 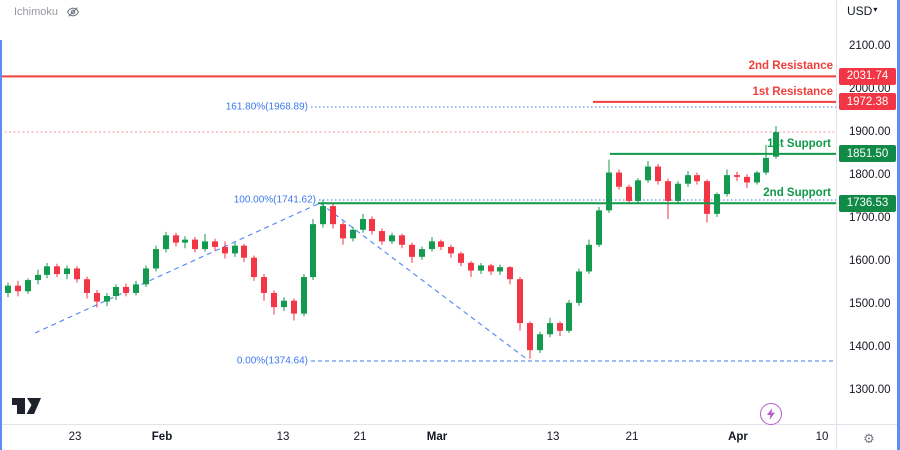 I want to click on price-badge: 2031.74, so click(x=867, y=76).